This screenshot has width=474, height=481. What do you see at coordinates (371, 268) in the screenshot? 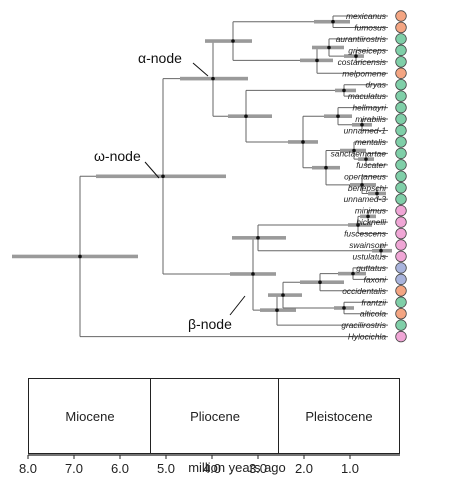
I see `tip-label: guttatus` at bounding box center [371, 268].